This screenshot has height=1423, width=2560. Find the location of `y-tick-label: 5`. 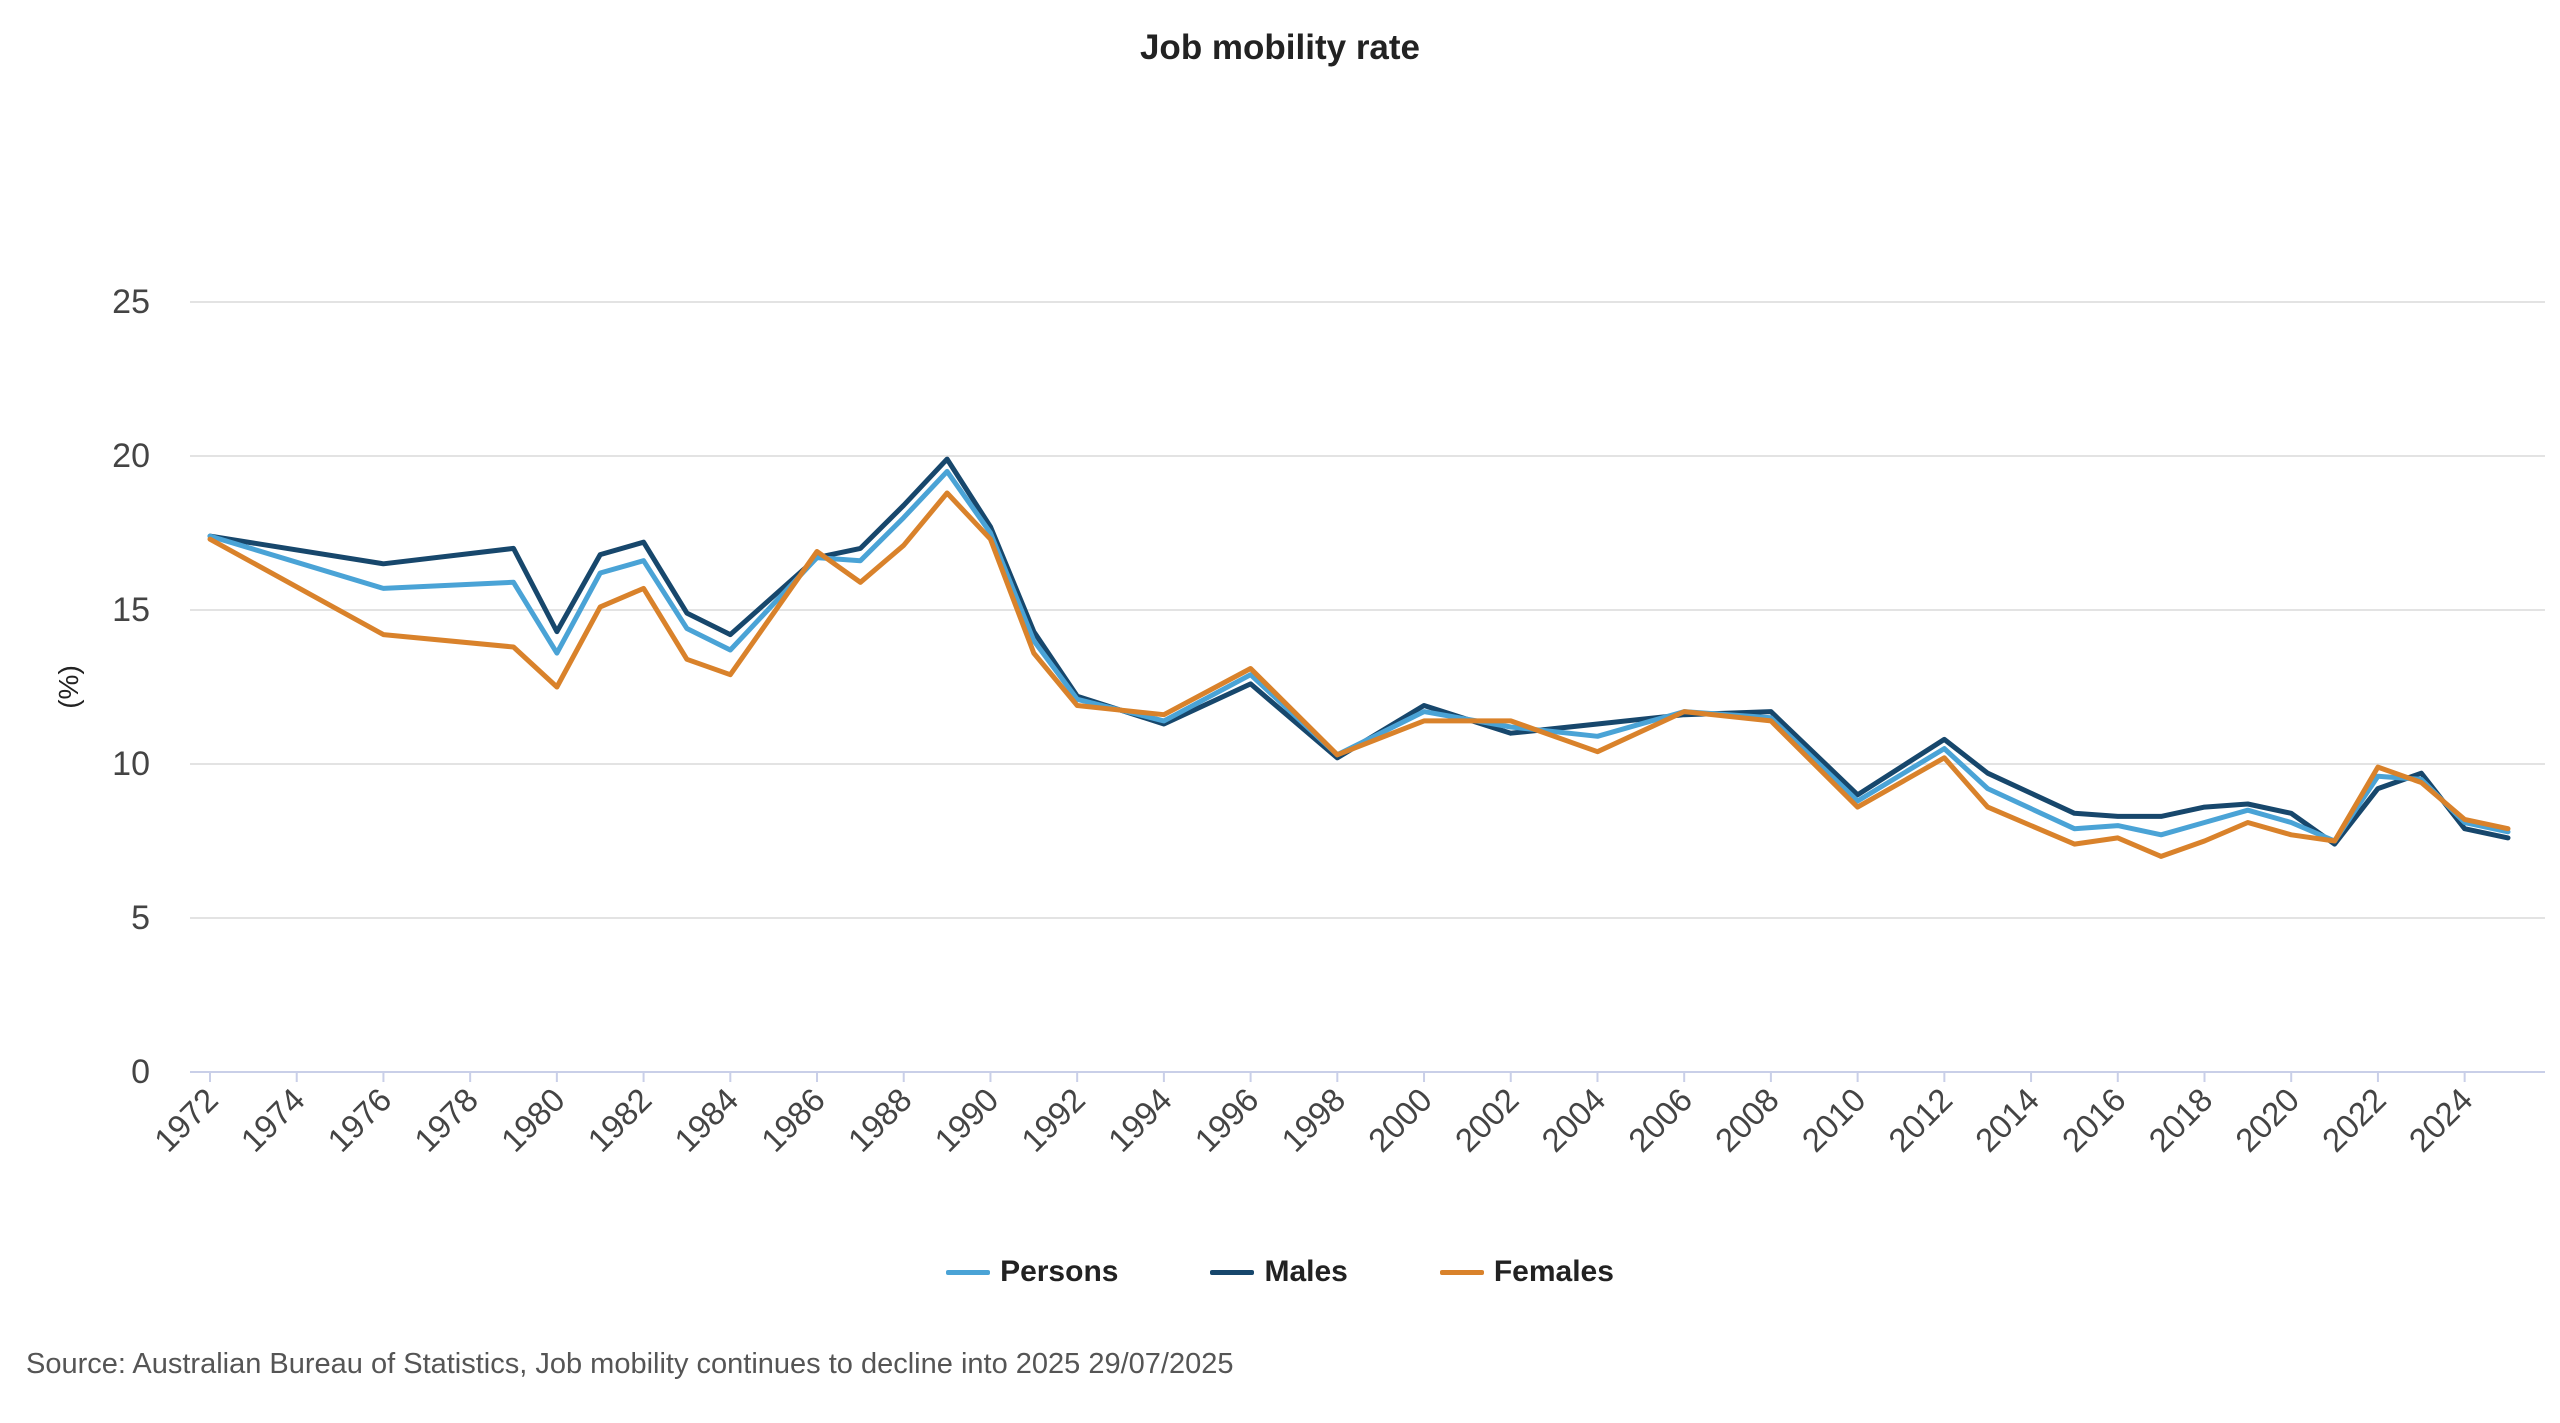

y-tick-label: 5 is located at coordinates (140, 918).